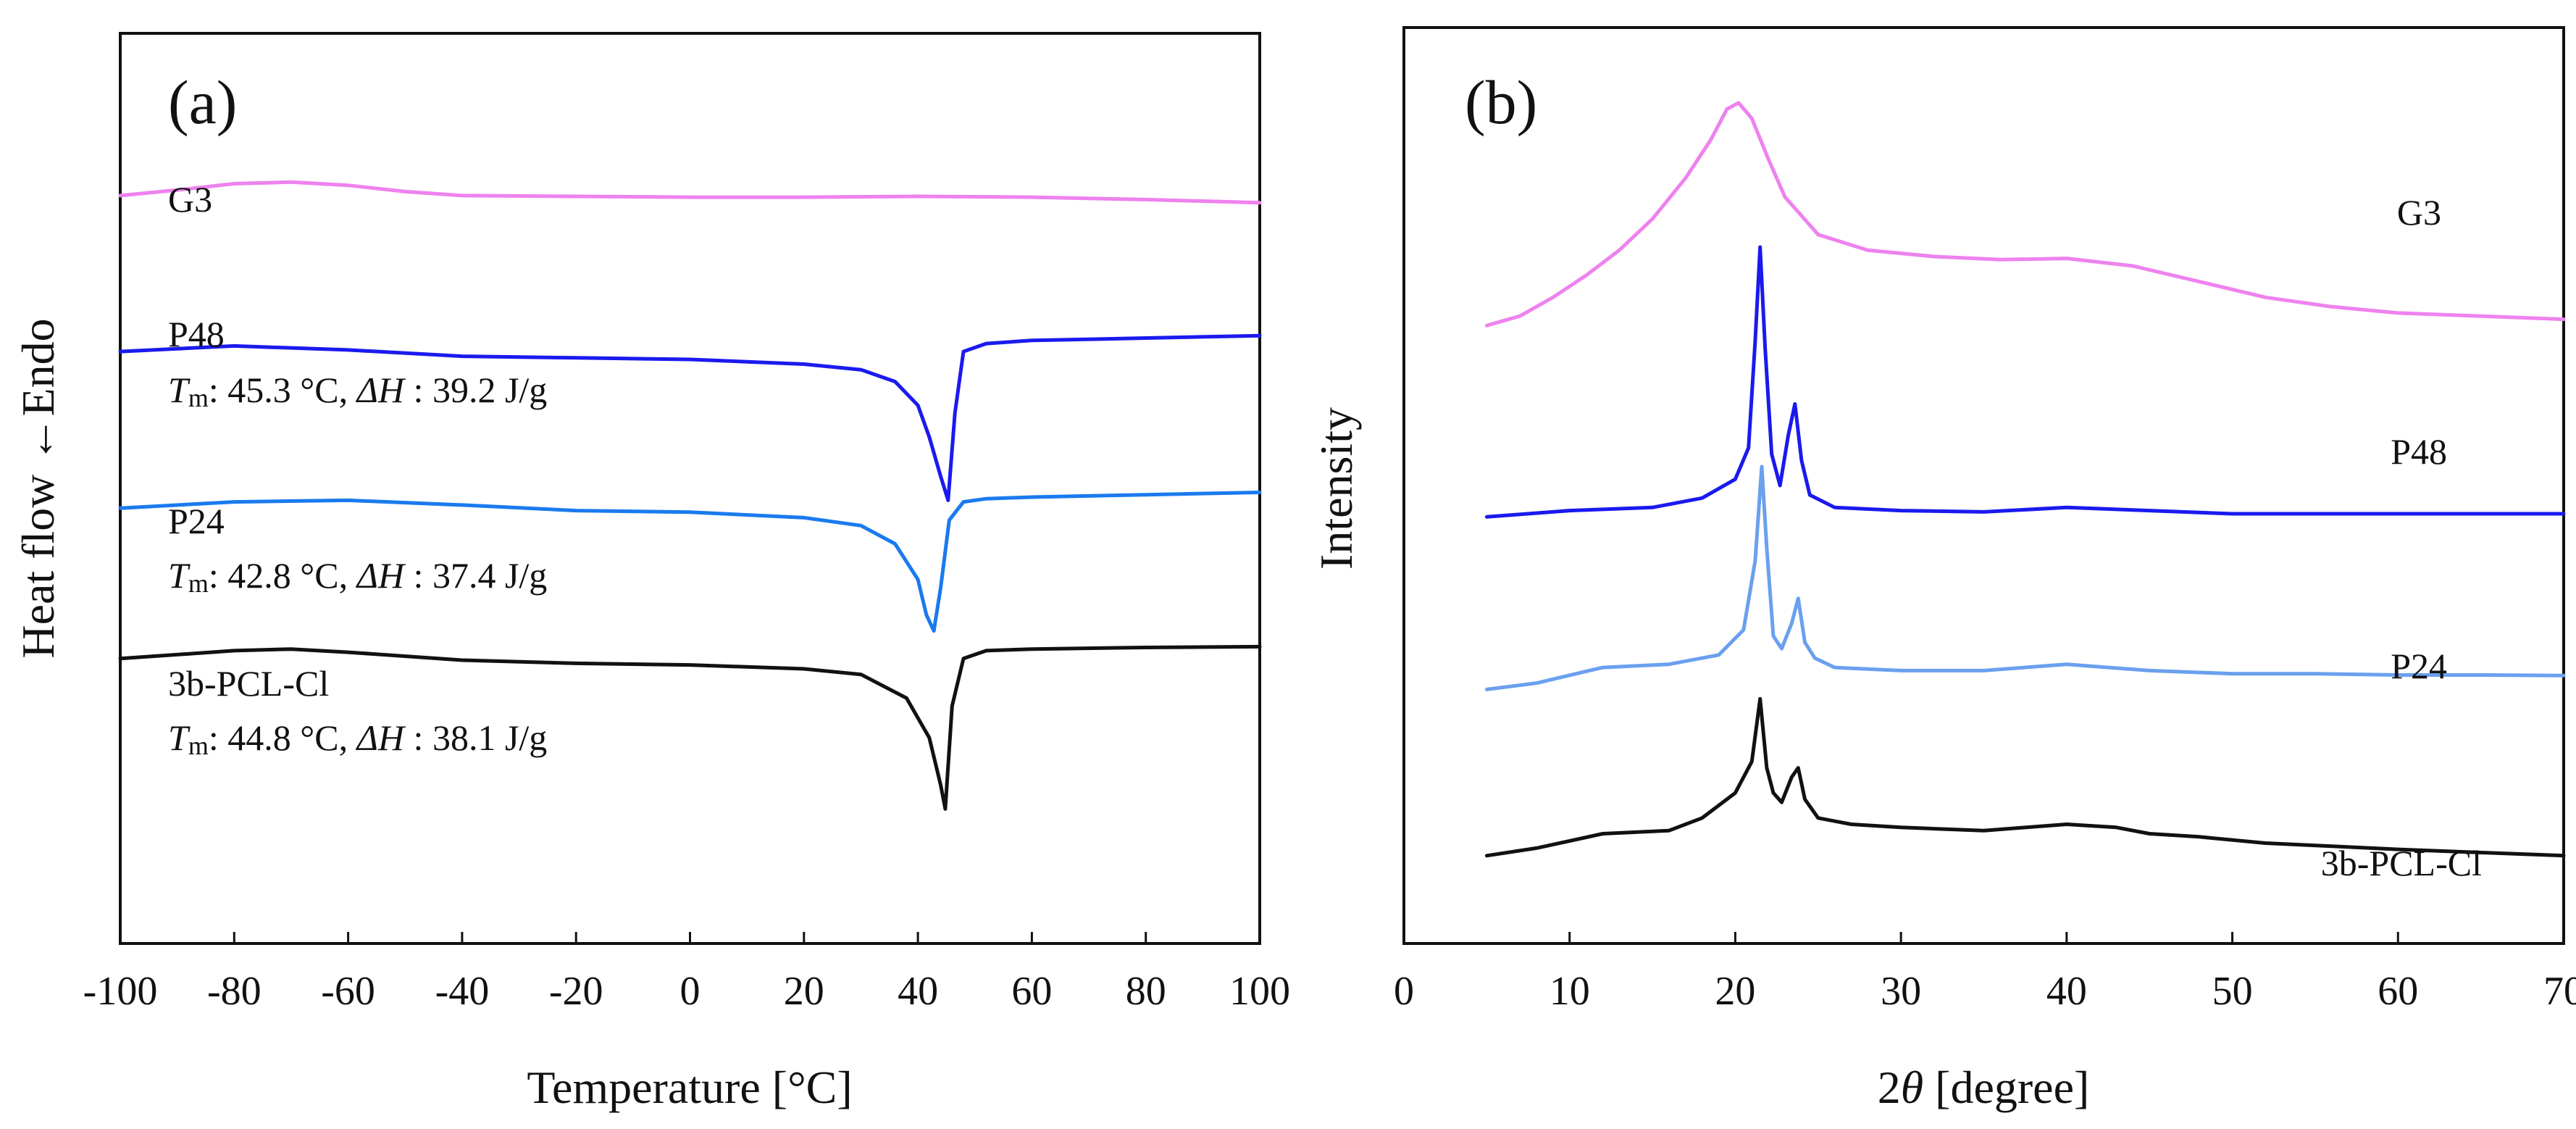  I want to click on label-p48-b: P48, so click(2419, 451).